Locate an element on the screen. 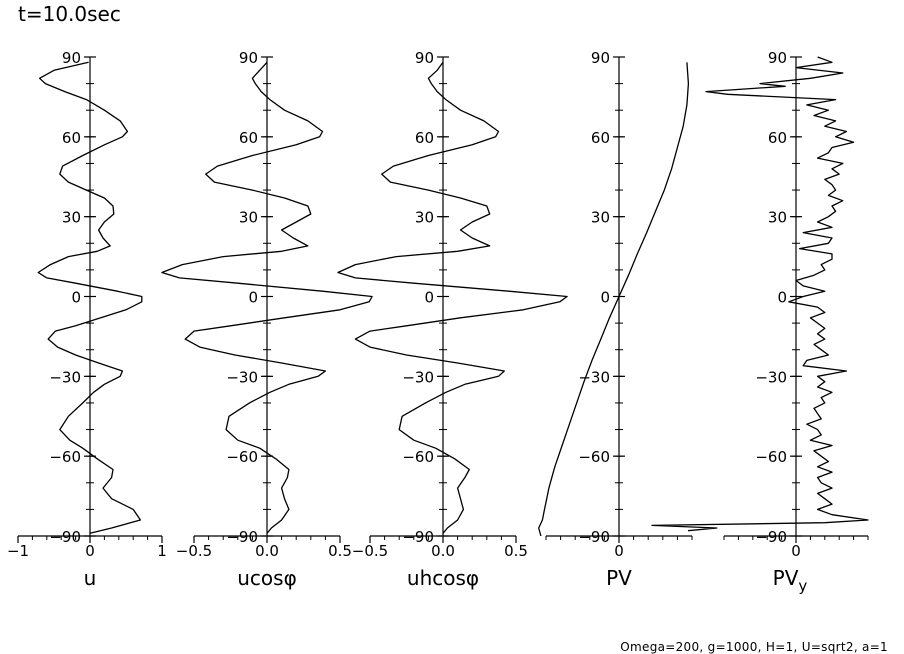  panel-2-x-axis-label: ucosφ is located at coordinates (267, 578).